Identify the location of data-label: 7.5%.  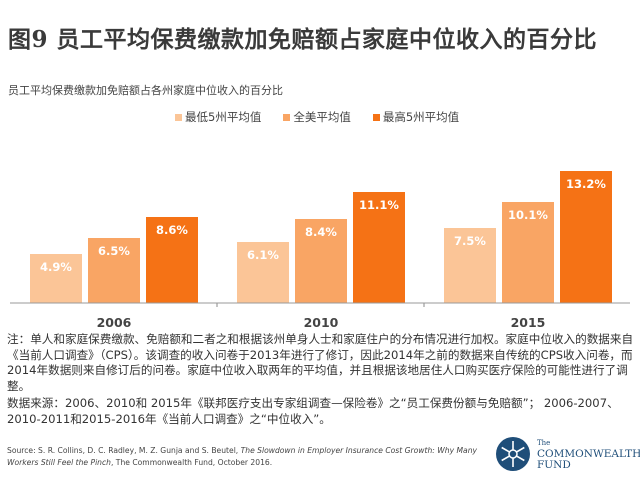
(470, 241).